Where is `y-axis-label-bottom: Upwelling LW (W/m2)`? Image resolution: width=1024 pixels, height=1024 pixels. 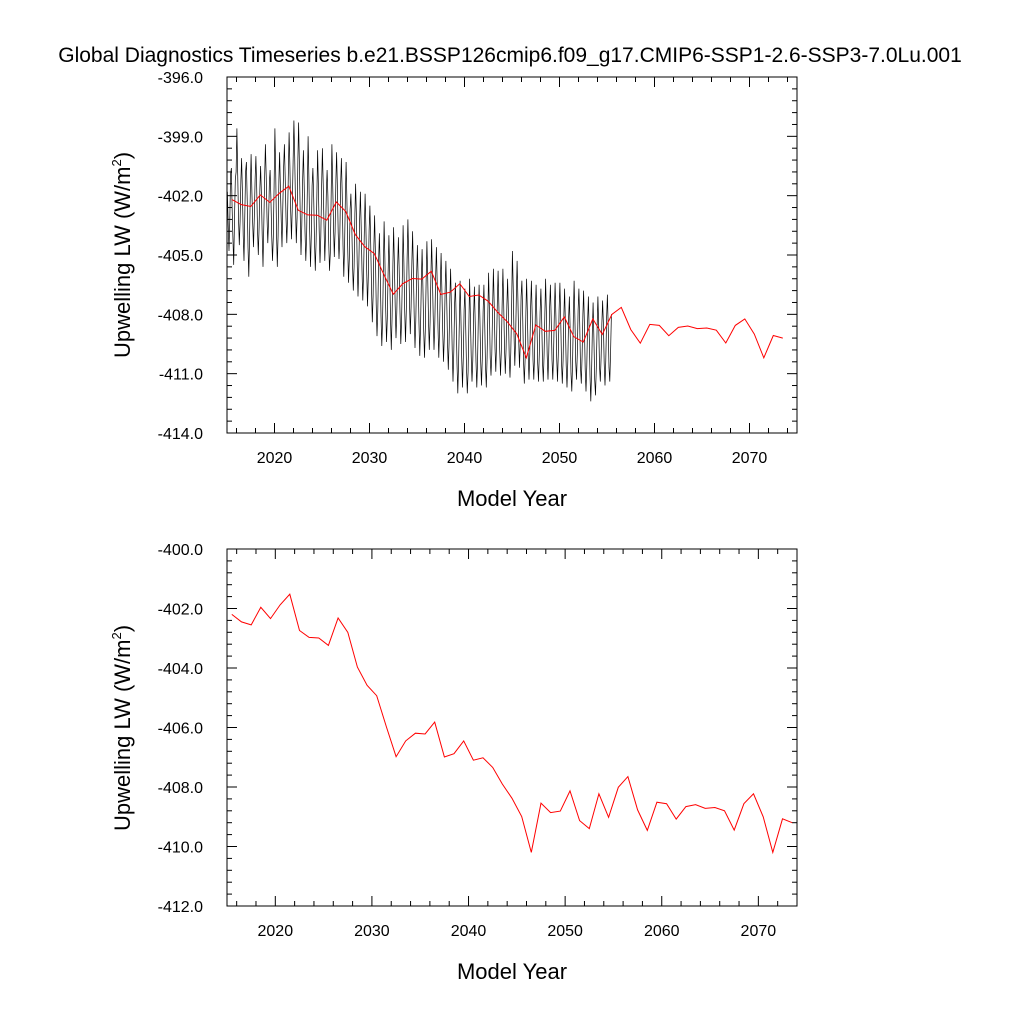
y-axis-label-bottom: Upwelling LW (W/m2) is located at coordinates (122, 728).